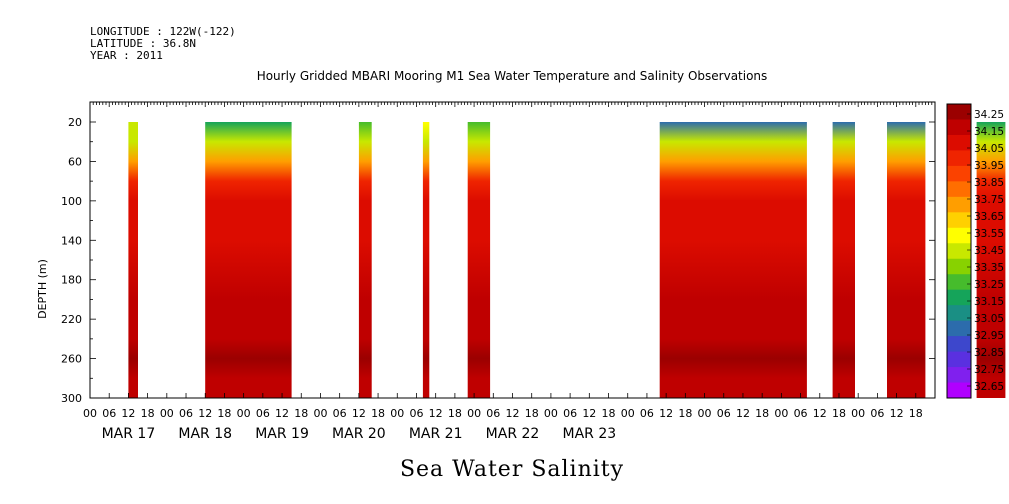 This screenshot has width=1009, height=504. I want to click on colorbar-border, so click(959, 251).